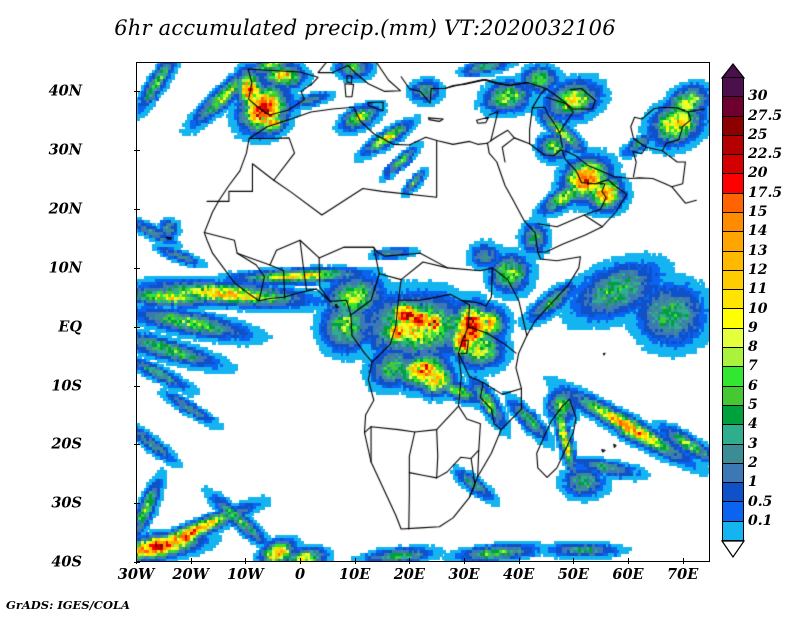 This screenshot has height=618, width=800. Describe the element at coordinates (753, 405) in the screenshot. I see `colorbar-tick-label: 5` at that location.